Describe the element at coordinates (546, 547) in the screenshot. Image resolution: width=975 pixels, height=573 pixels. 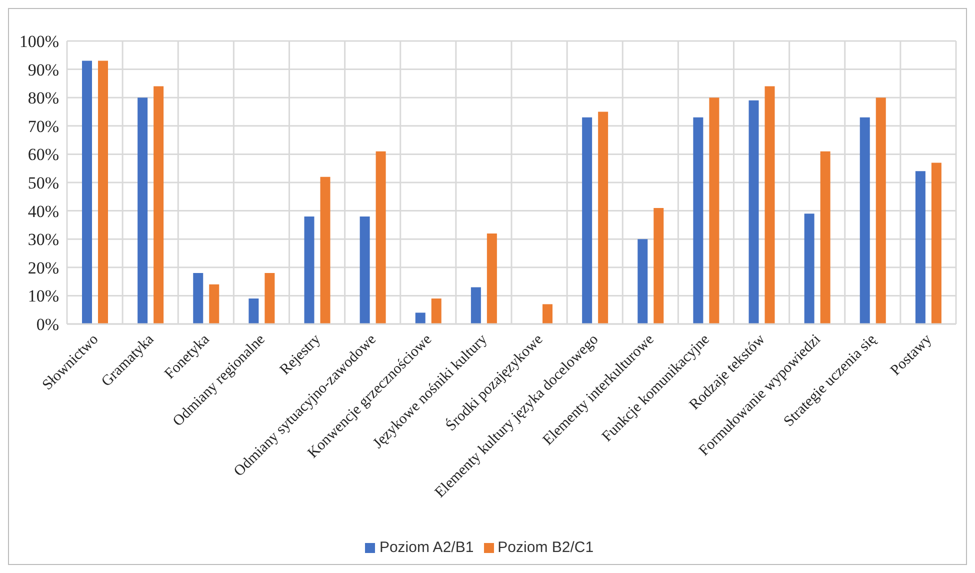
I see `legend-label: Poziom B2/C1` at that location.